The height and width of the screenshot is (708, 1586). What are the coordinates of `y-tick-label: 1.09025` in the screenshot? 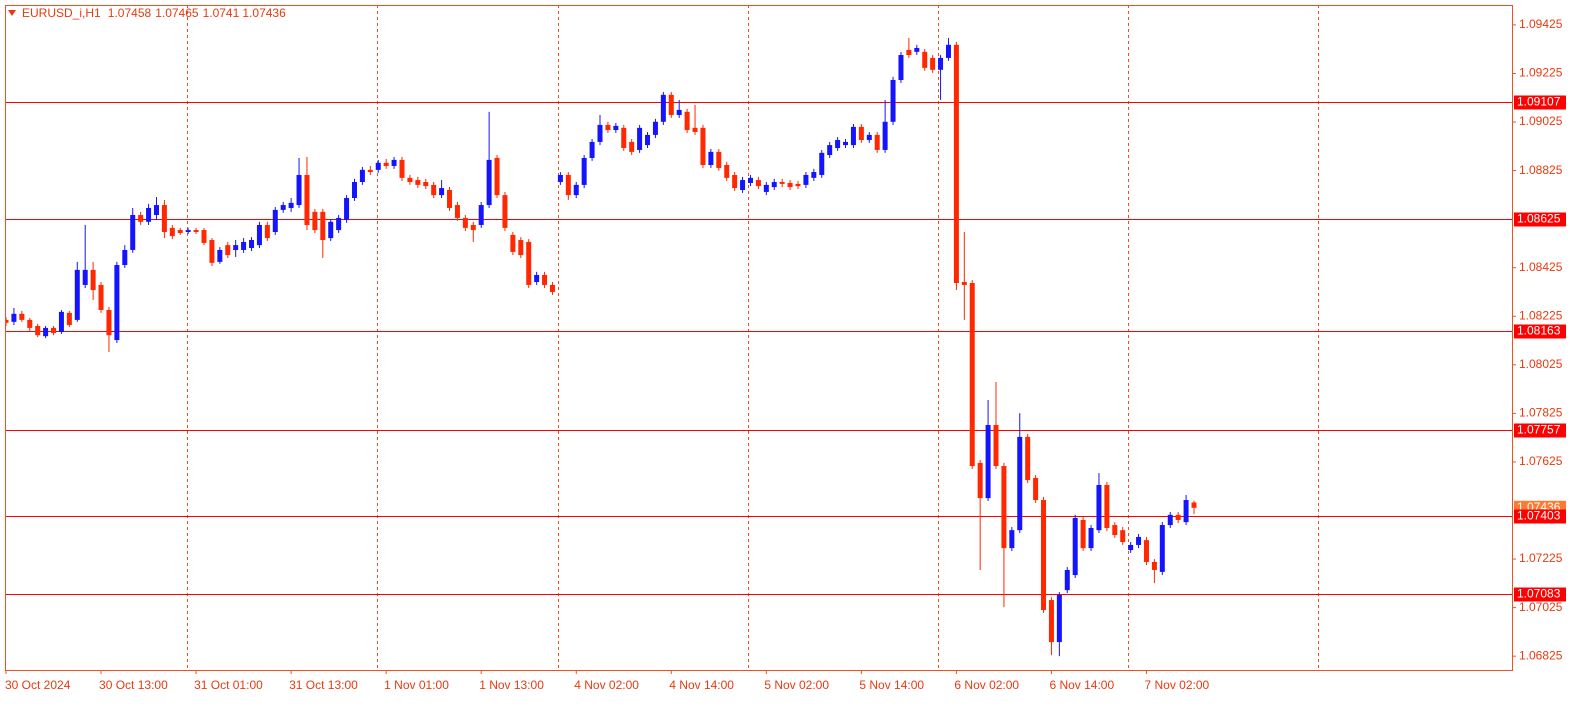 It's located at (1541, 121).